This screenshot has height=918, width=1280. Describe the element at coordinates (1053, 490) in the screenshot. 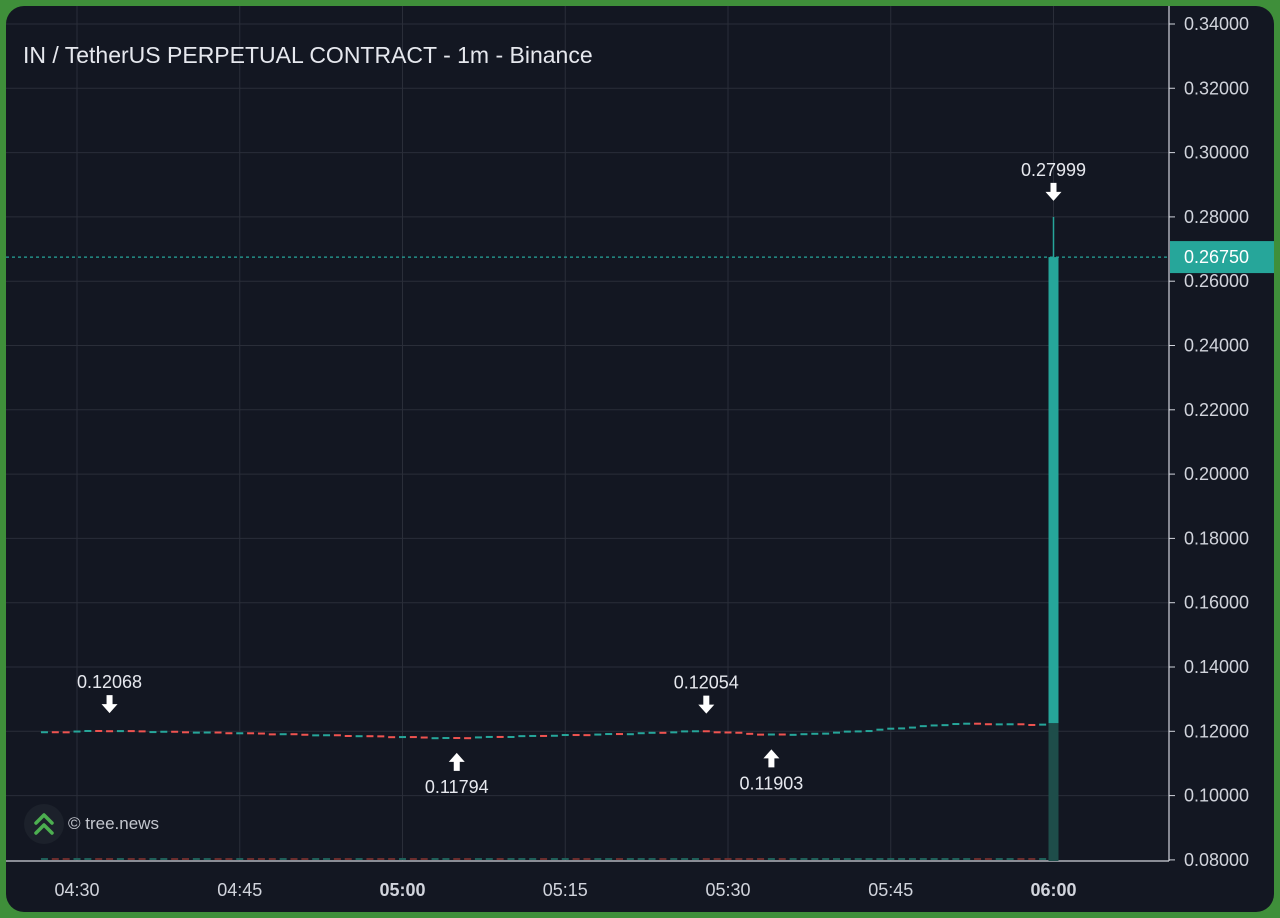

I see `spike-candle-body` at that location.